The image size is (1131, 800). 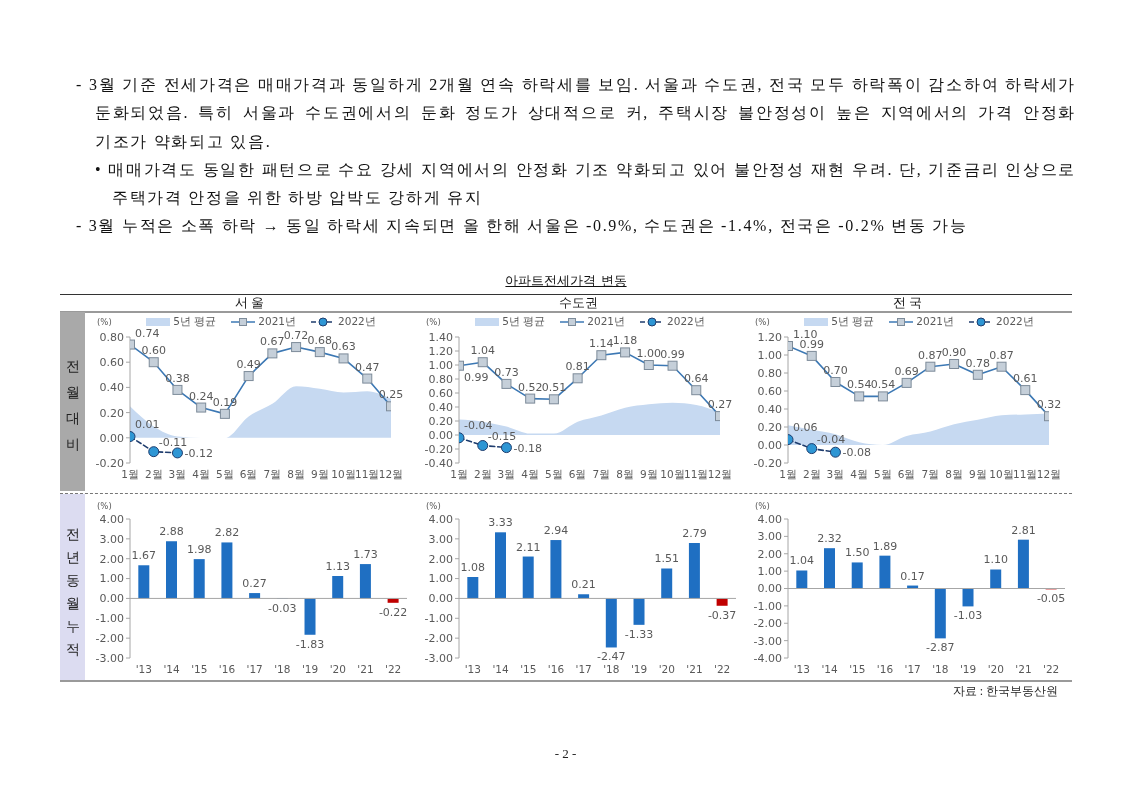 I want to click on data-label: 0.87, so click(x=930, y=355).